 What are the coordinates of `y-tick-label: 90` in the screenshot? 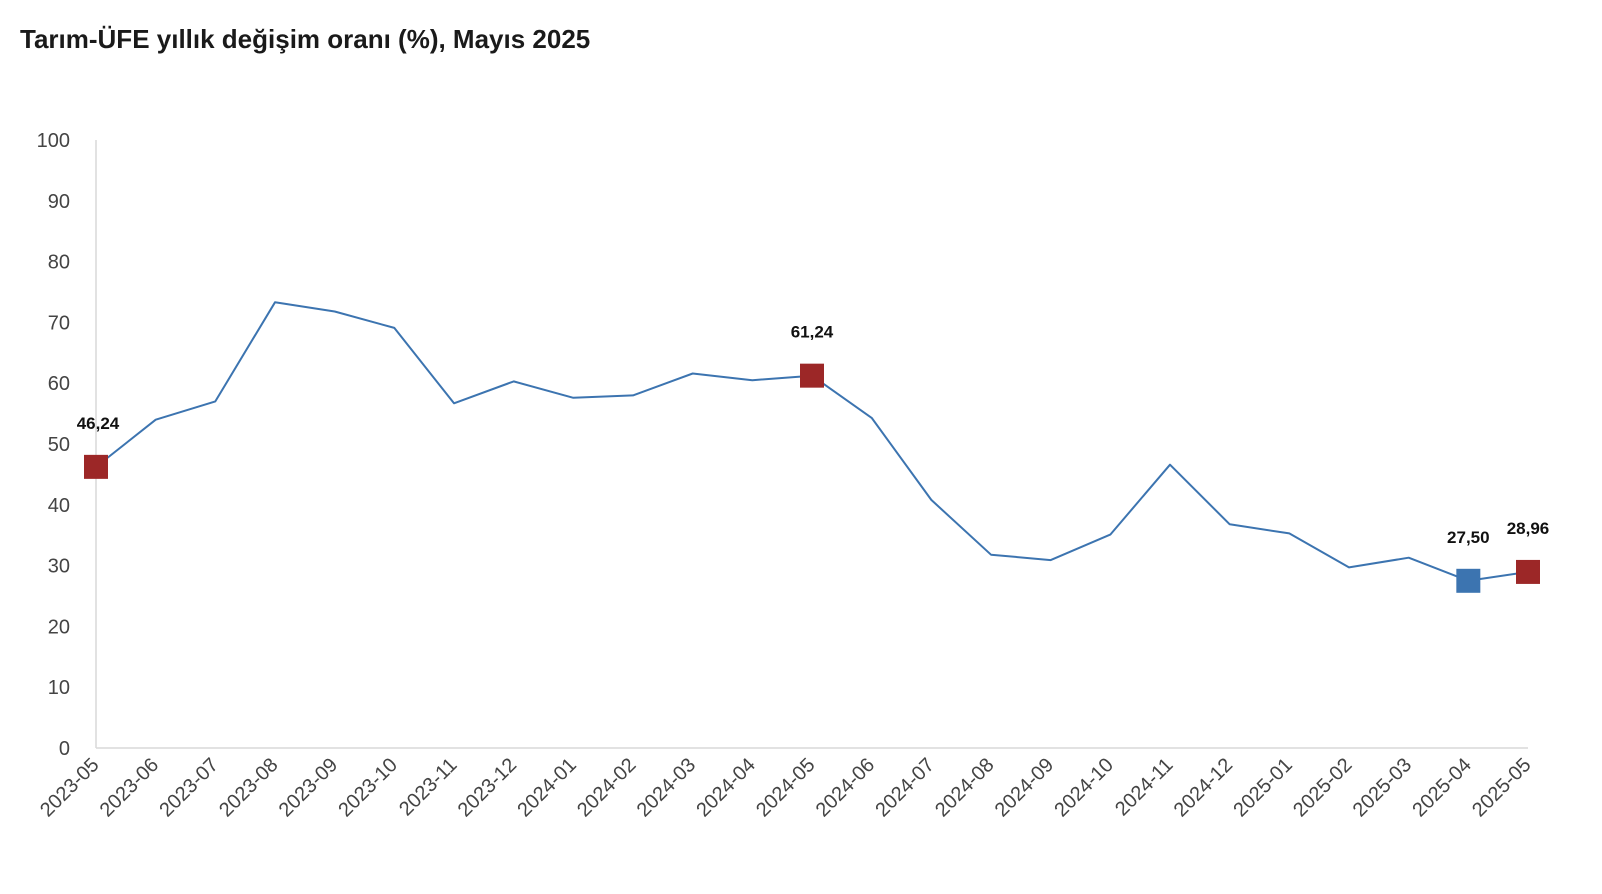 It's located at (59, 202).